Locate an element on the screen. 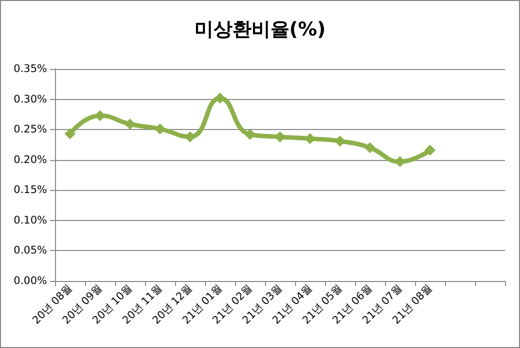 This screenshot has width=520, height=348. y-tick-label: 0.05% is located at coordinates (31, 250).